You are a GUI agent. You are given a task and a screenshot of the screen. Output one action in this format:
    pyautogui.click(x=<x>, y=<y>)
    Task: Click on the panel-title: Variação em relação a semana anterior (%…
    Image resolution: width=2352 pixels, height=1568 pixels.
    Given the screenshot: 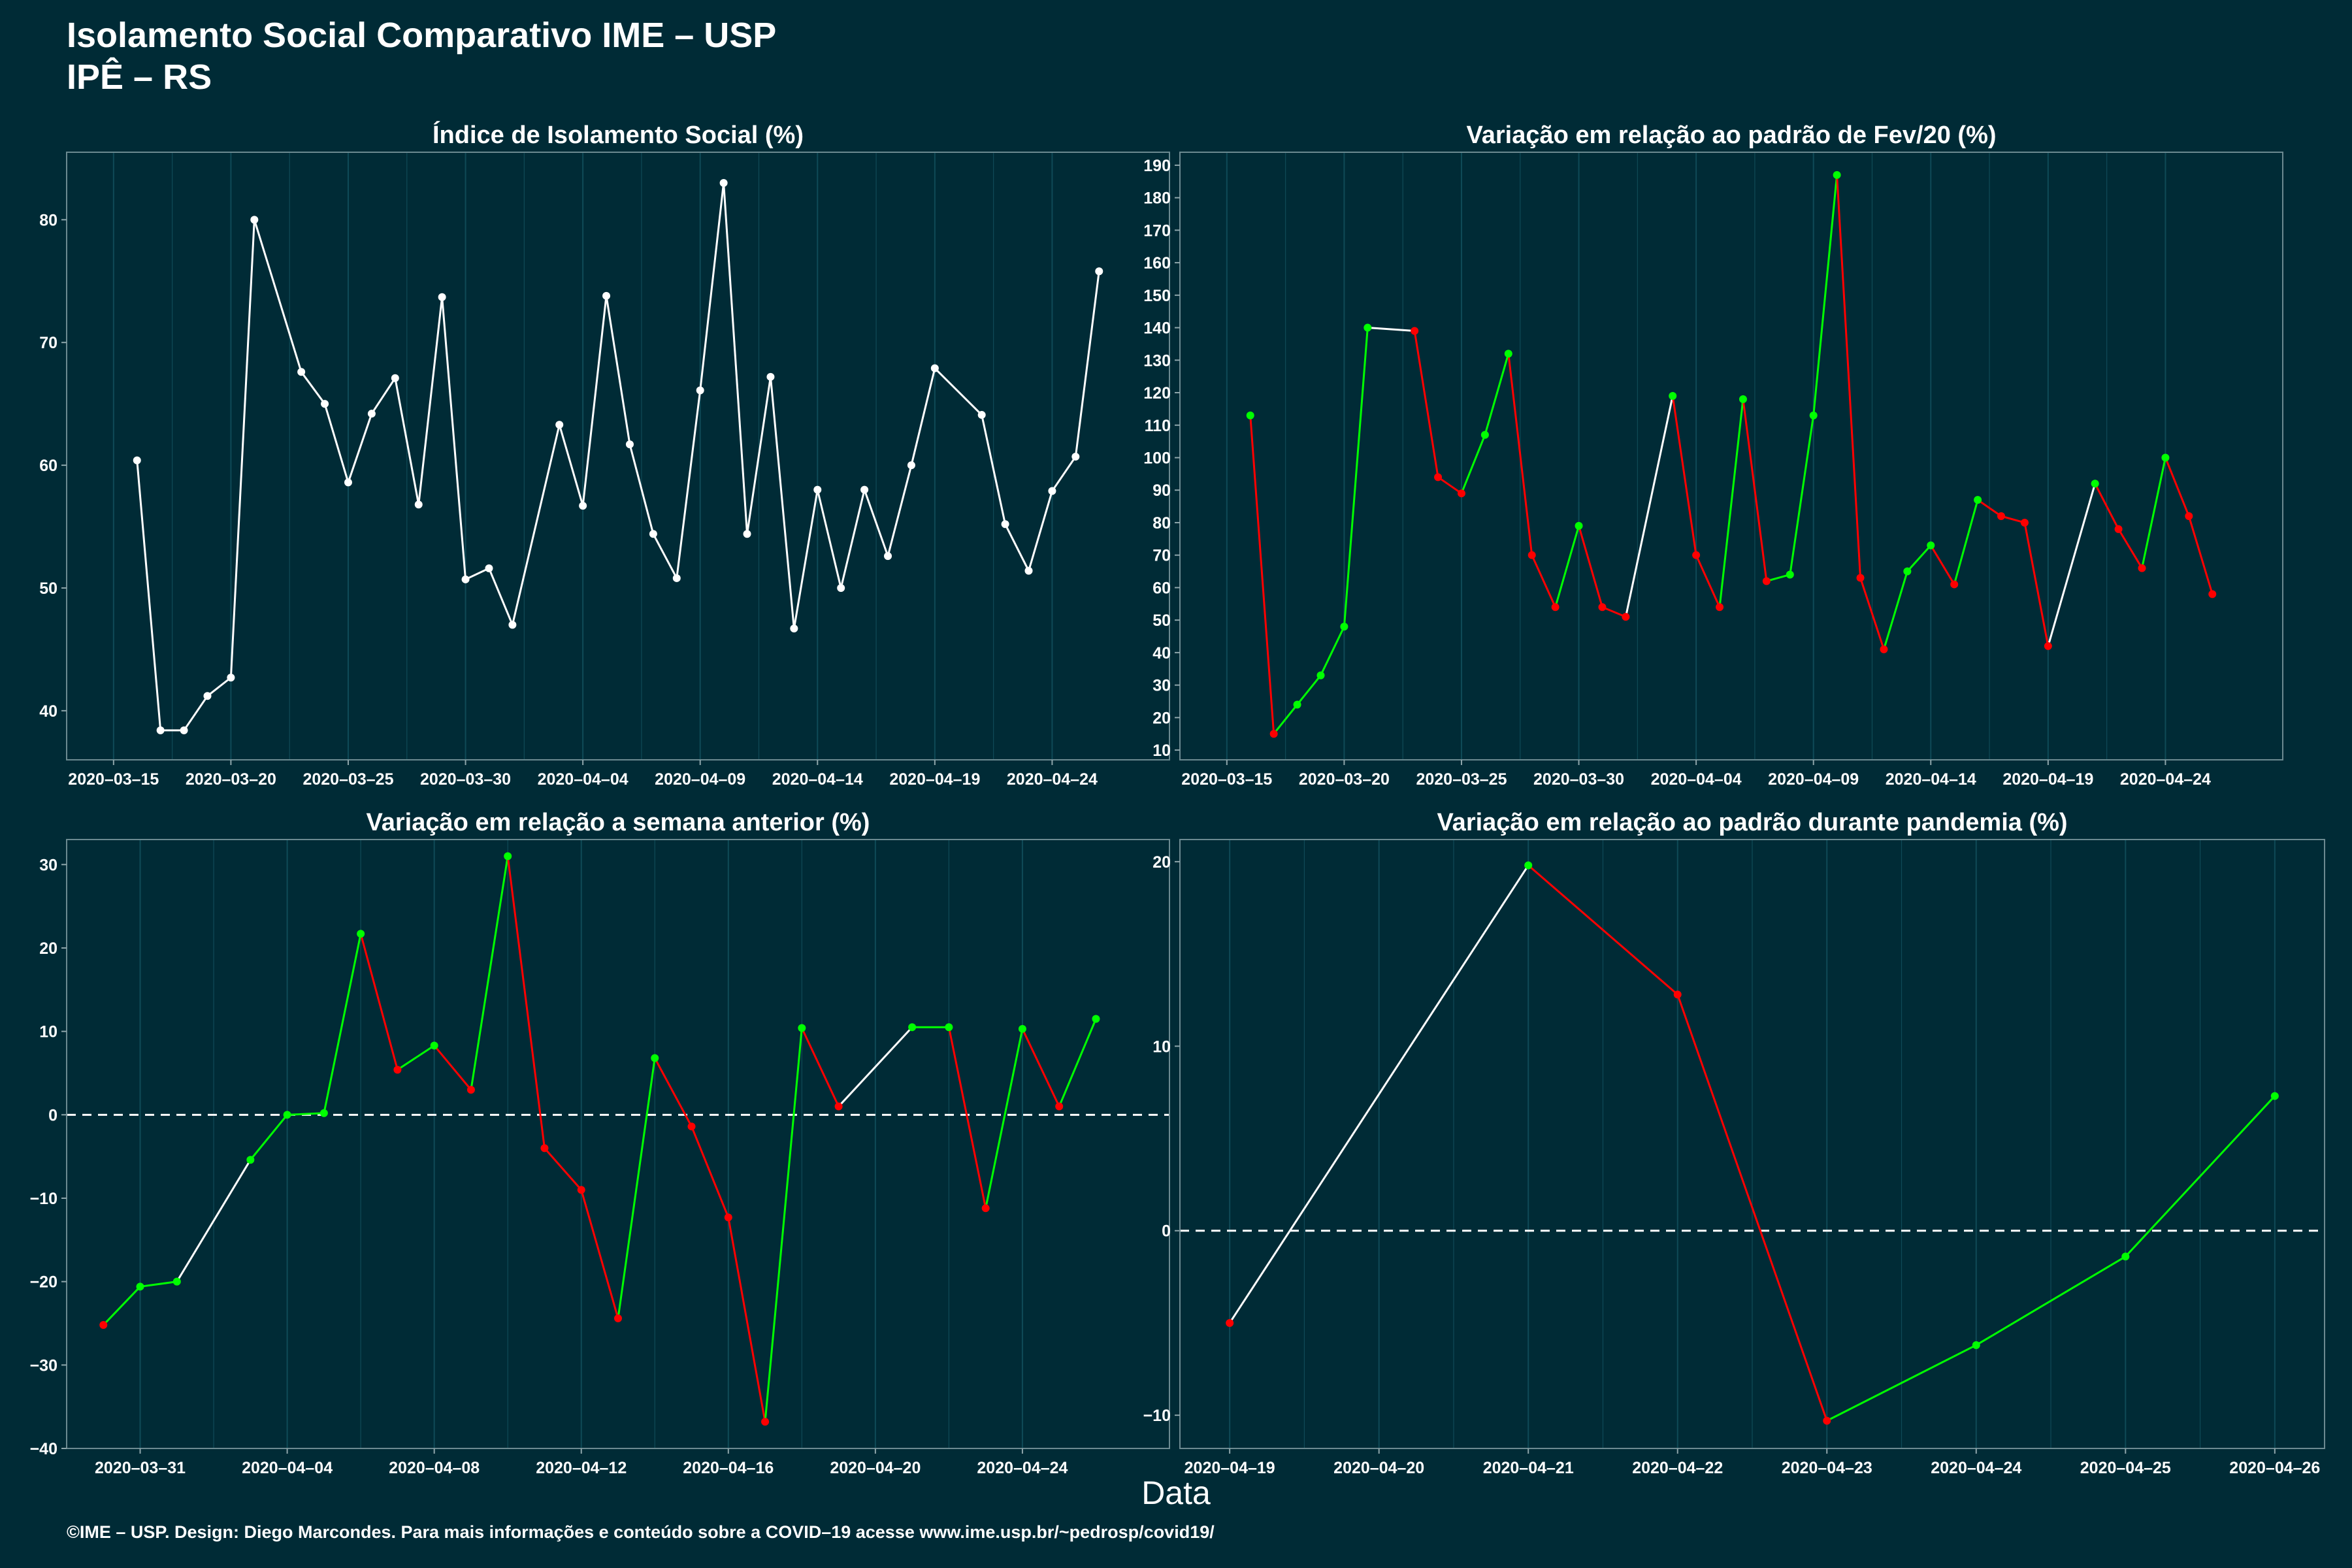 What is the action you would take?
    pyautogui.click(x=618, y=822)
    